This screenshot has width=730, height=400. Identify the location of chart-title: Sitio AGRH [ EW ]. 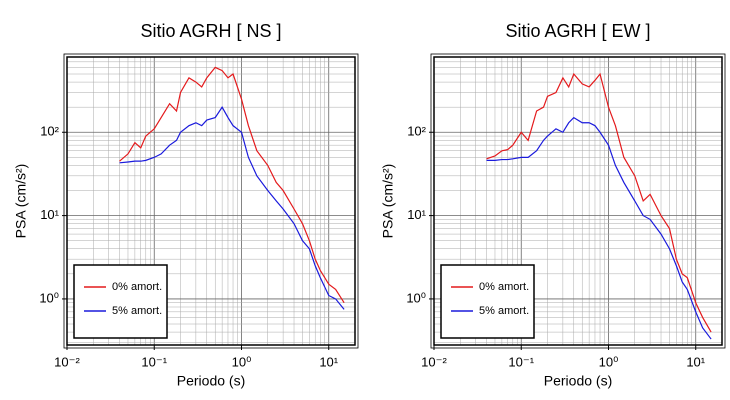
(577, 31).